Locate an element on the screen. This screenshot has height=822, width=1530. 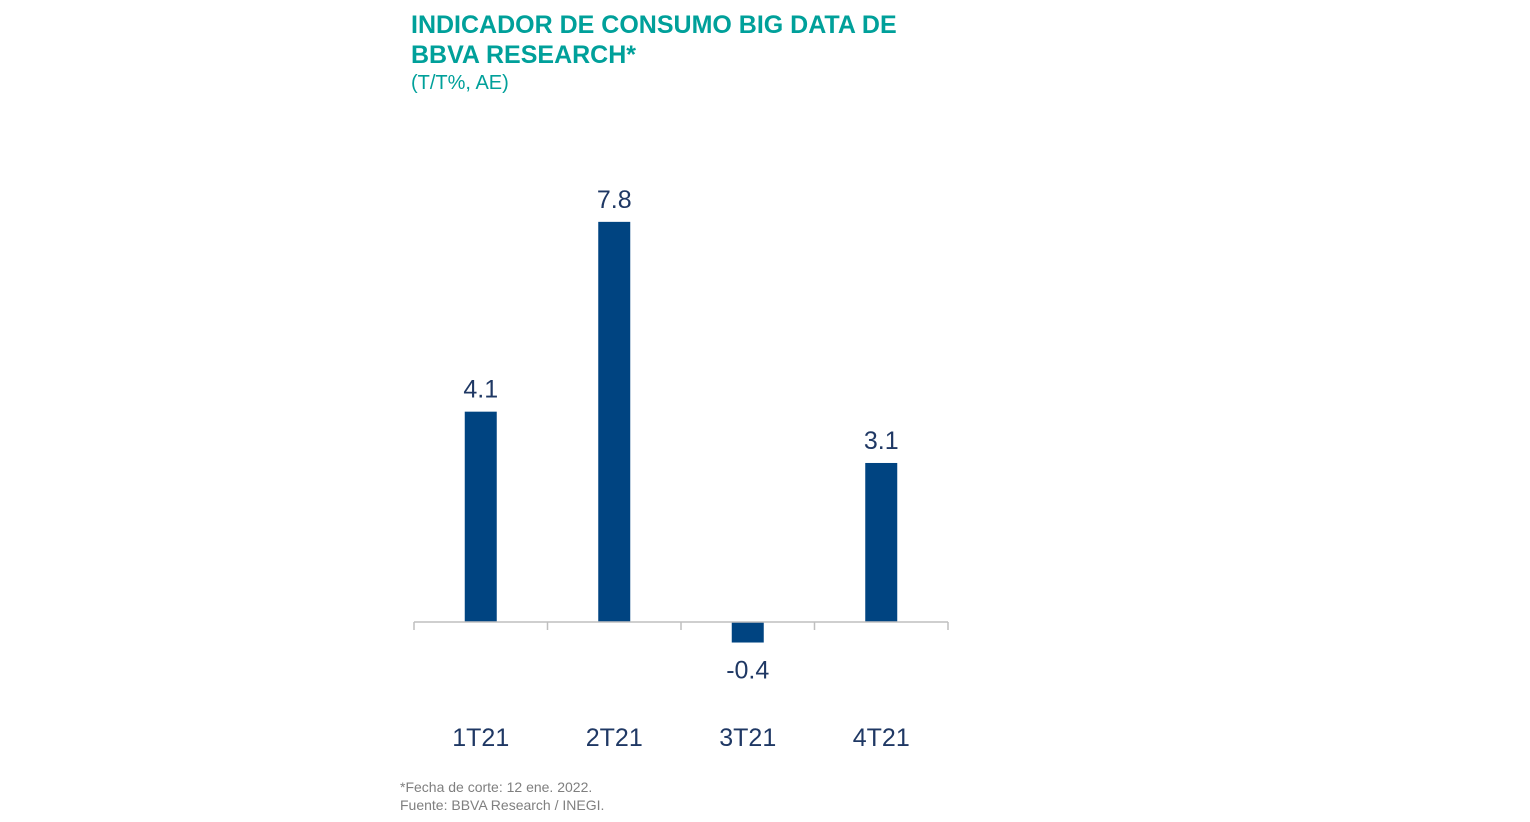
category-label-3T21: 3T21 is located at coordinates (747, 738).